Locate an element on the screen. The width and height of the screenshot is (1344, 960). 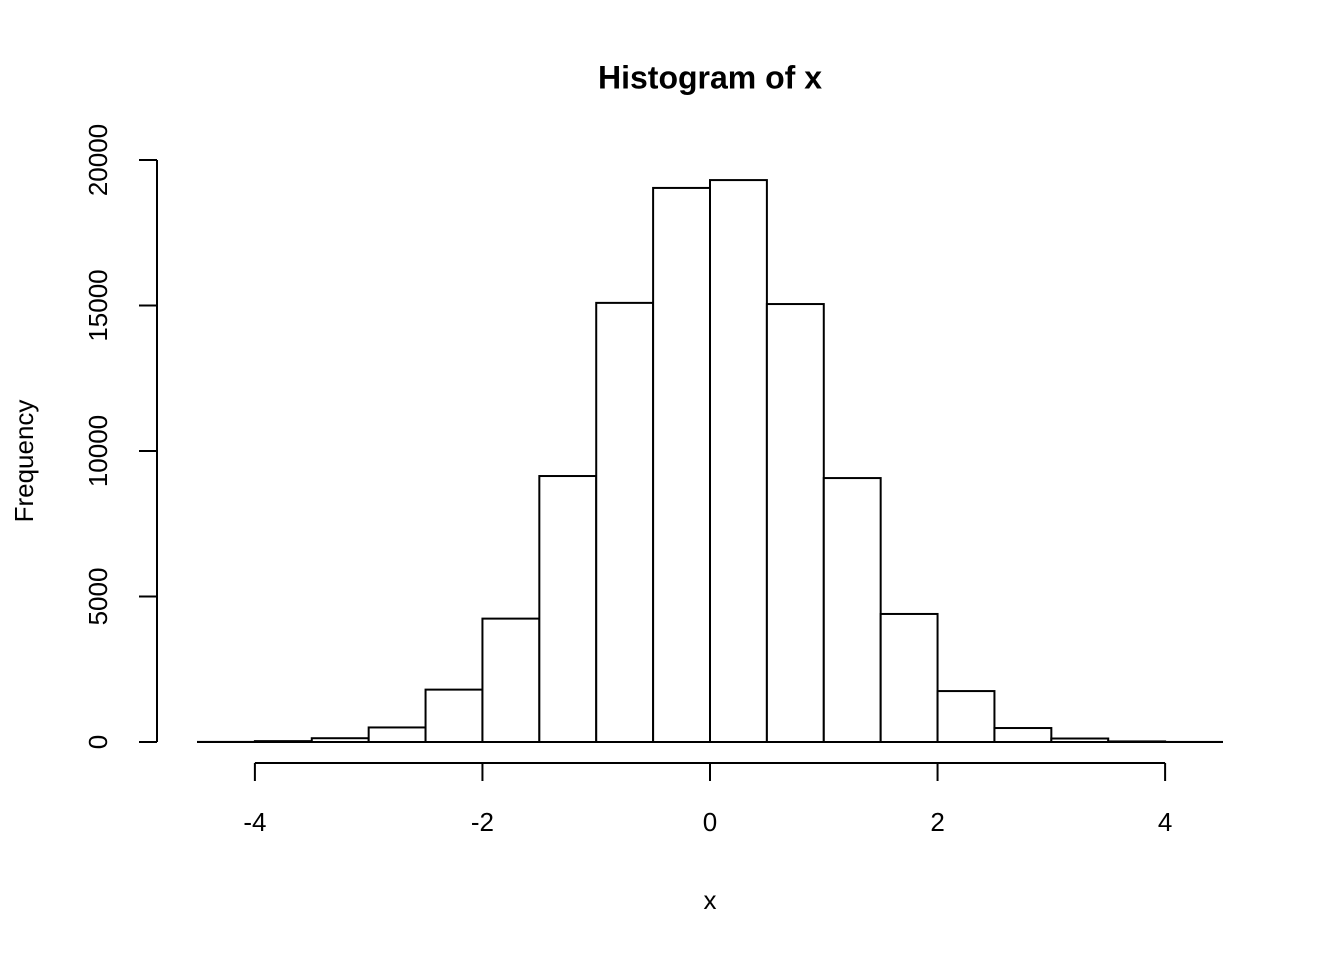
y-axis-label: Frequency is located at coordinates (24, 461).